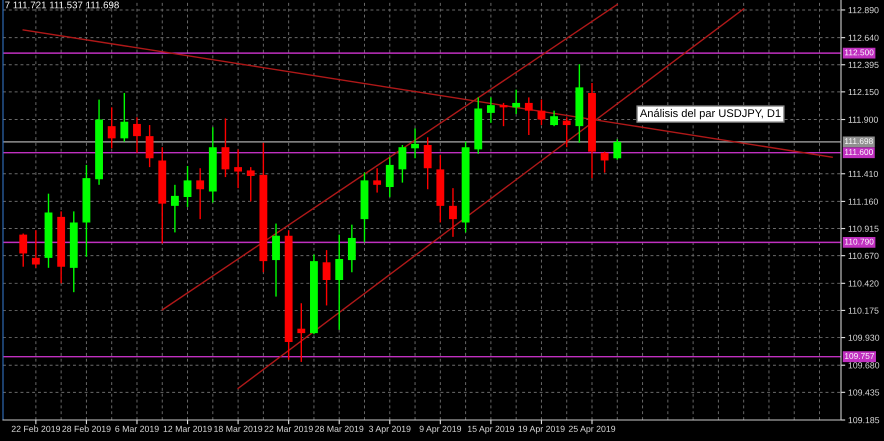 This screenshot has width=884, height=441. What do you see at coordinates (863, 65) in the screenshot?
I see `y-tick-label: 112.395` at bounding box center [863, 65].